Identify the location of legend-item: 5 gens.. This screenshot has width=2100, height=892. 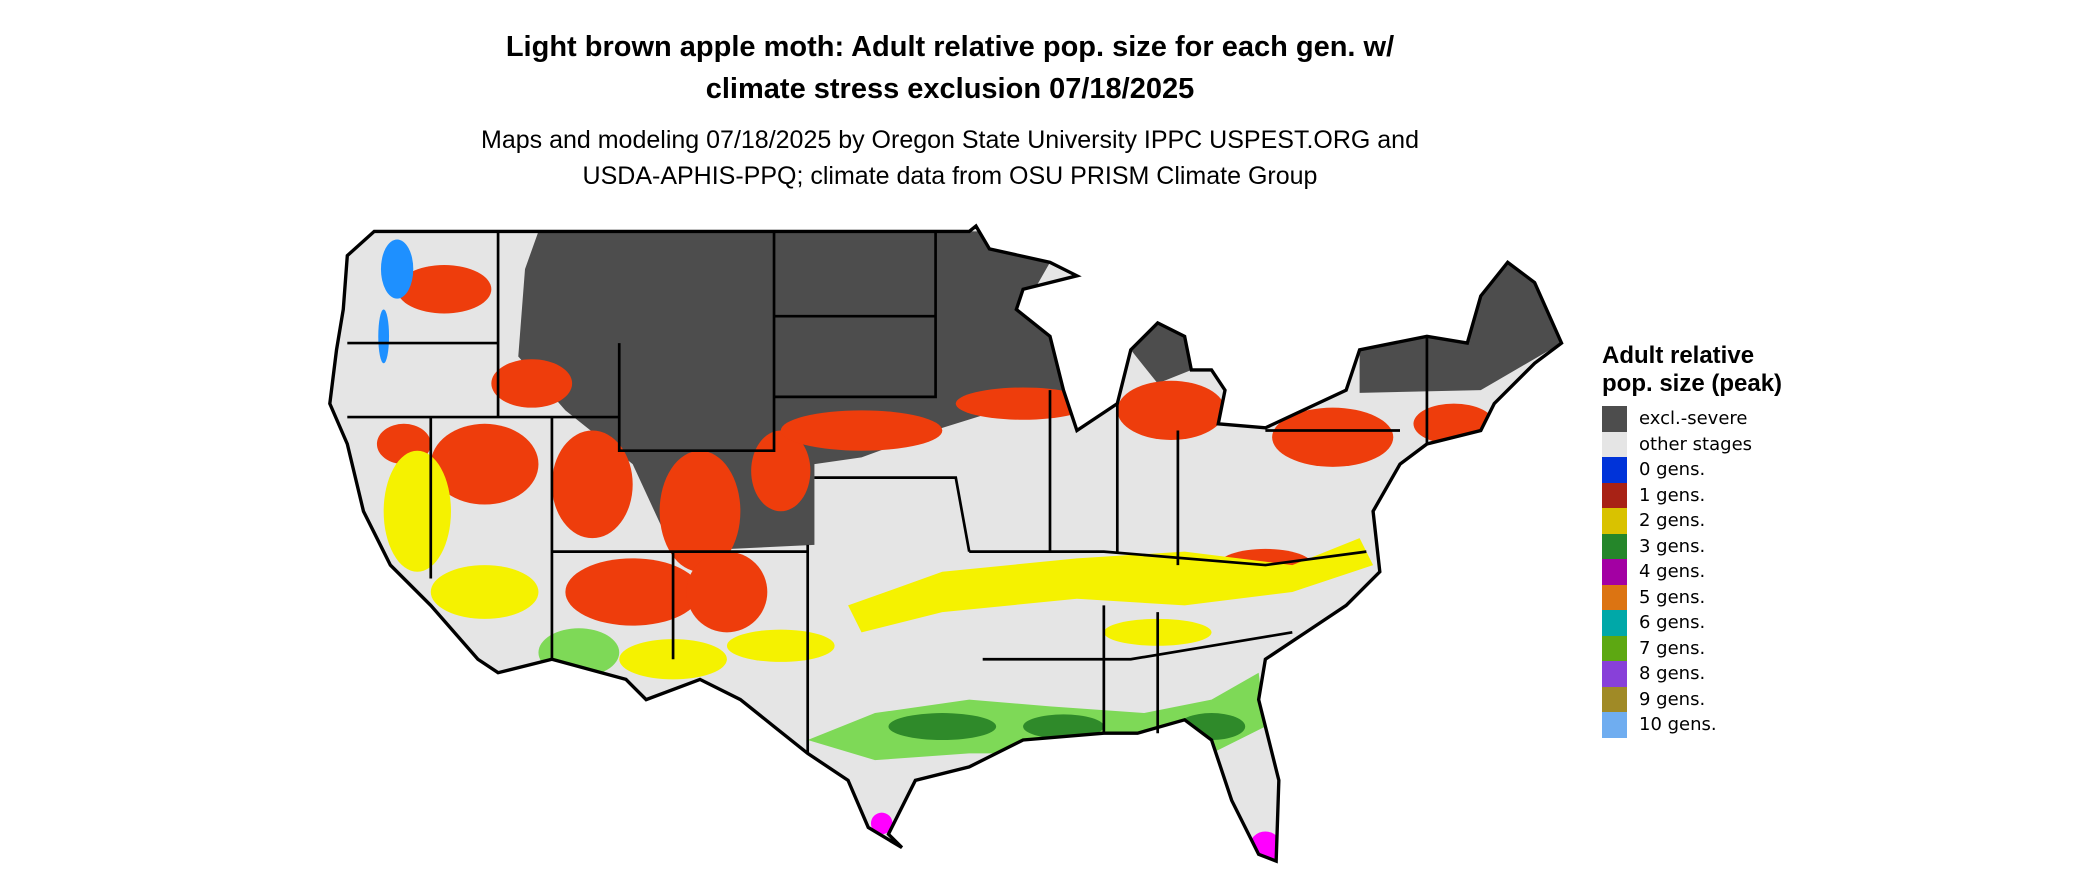
(1702, 597).